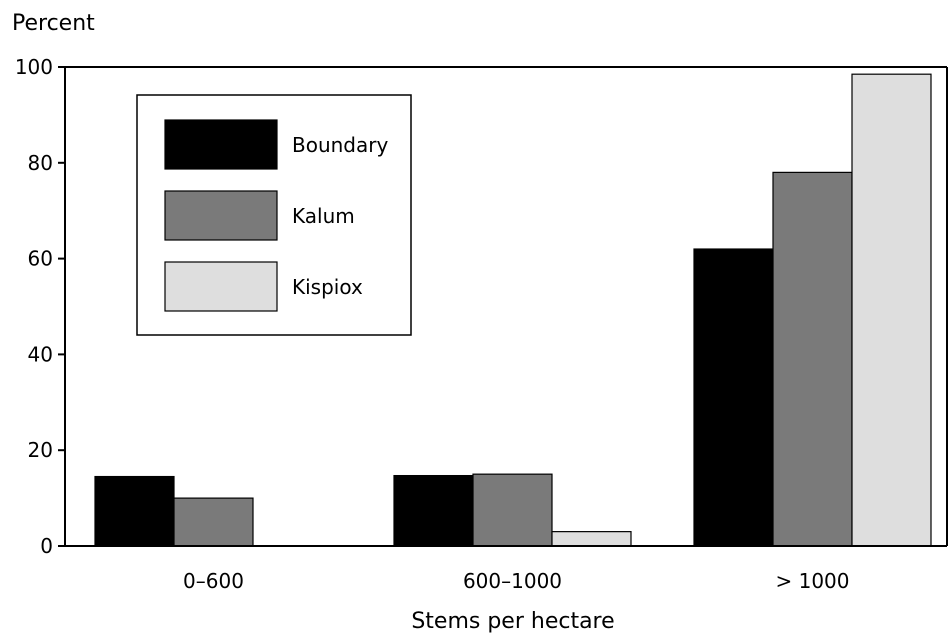  I want to click on x-tick-label: 600–1000, so click(512, 581).